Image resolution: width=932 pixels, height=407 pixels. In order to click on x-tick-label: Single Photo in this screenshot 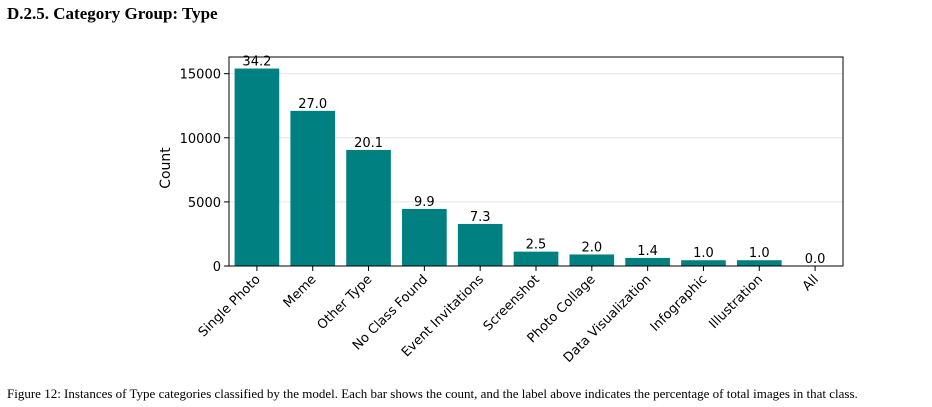, I will do `click(230, 306)`.